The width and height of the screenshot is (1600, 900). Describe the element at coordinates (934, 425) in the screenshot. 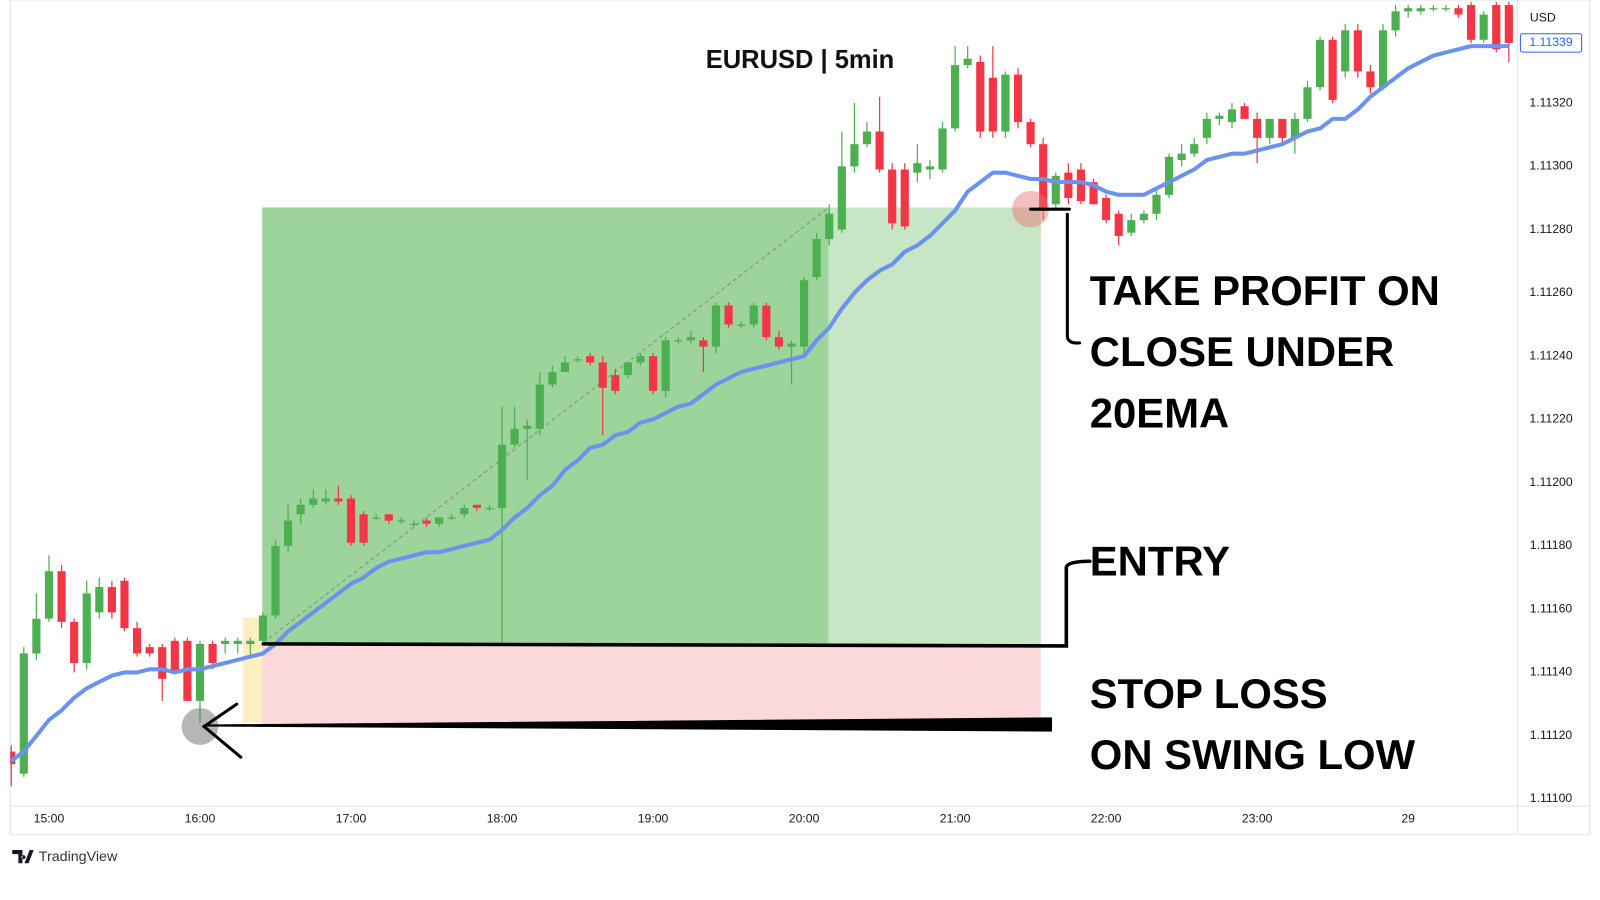

I see `take-profit-zone` at that location.